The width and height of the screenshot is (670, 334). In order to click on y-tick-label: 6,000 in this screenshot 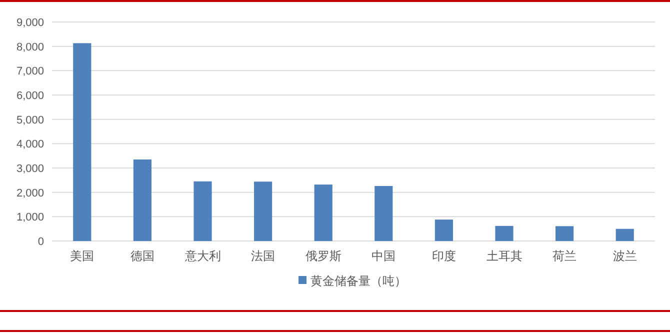, I will do `click(30, 96)`.